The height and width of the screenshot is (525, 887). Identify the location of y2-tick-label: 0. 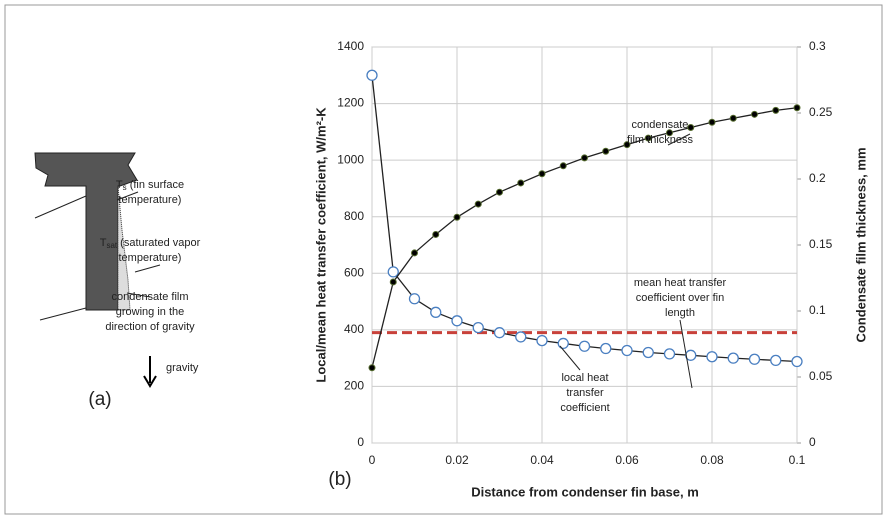
(812, 442).